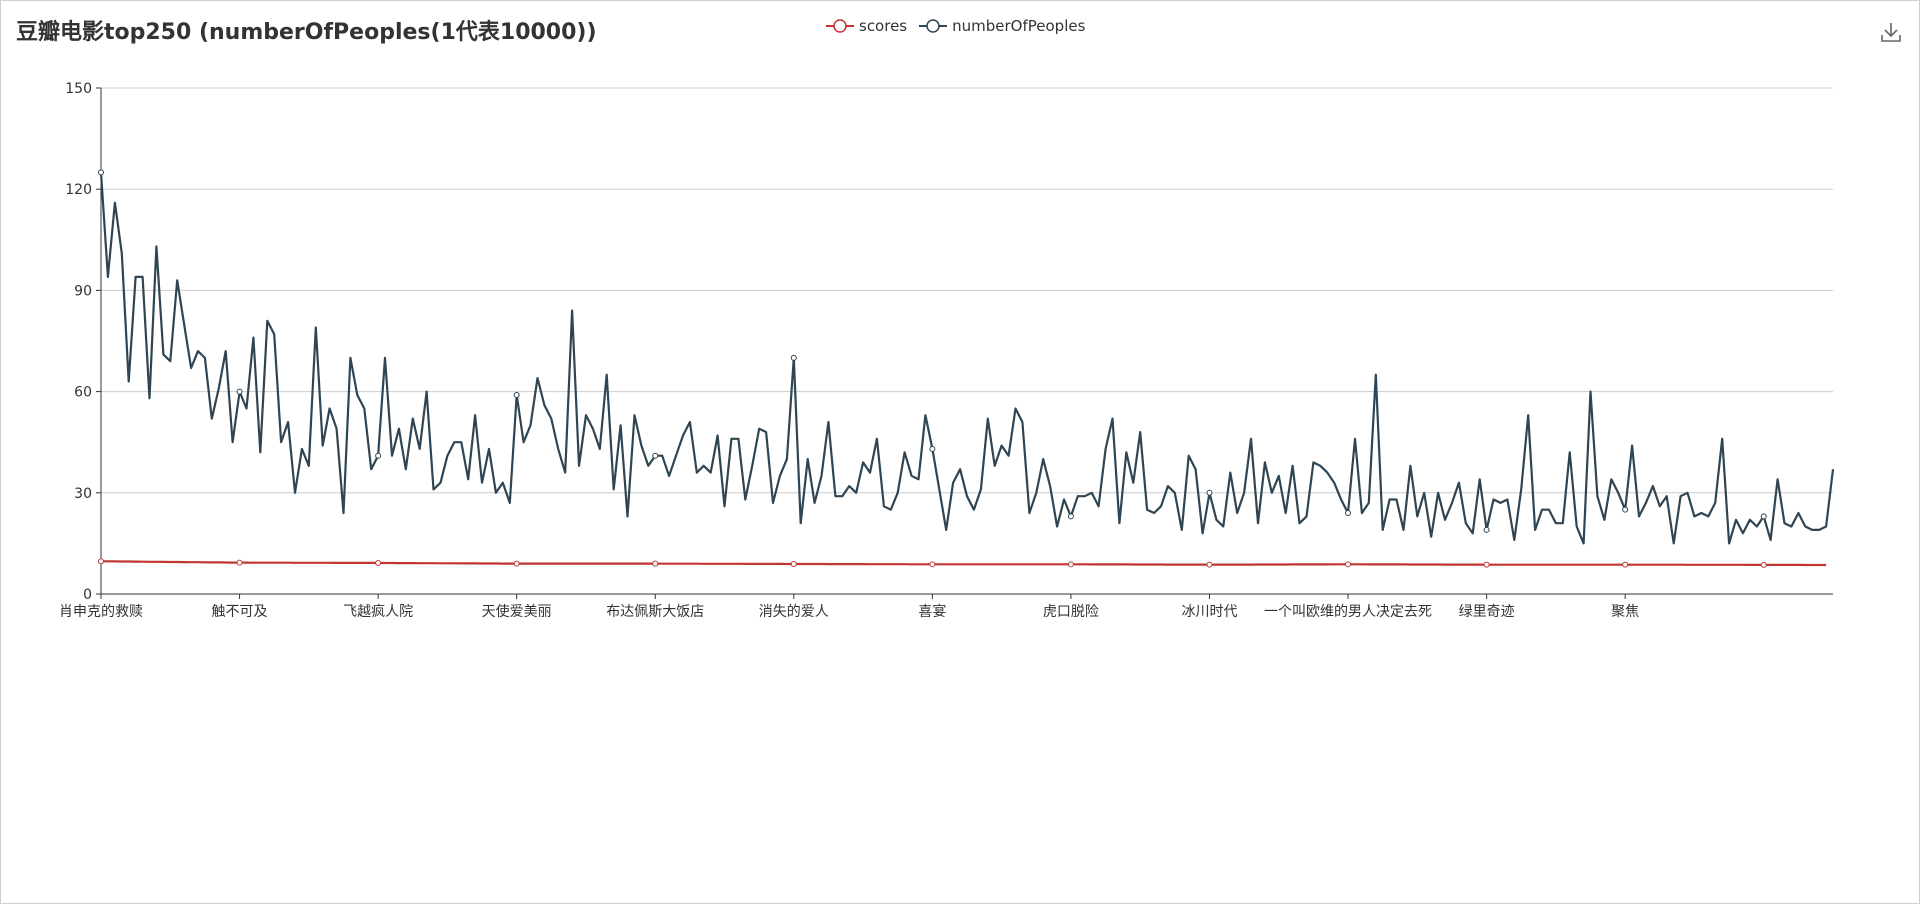  I want to click on x-tick-label: 触不可及, so click(240, 612).